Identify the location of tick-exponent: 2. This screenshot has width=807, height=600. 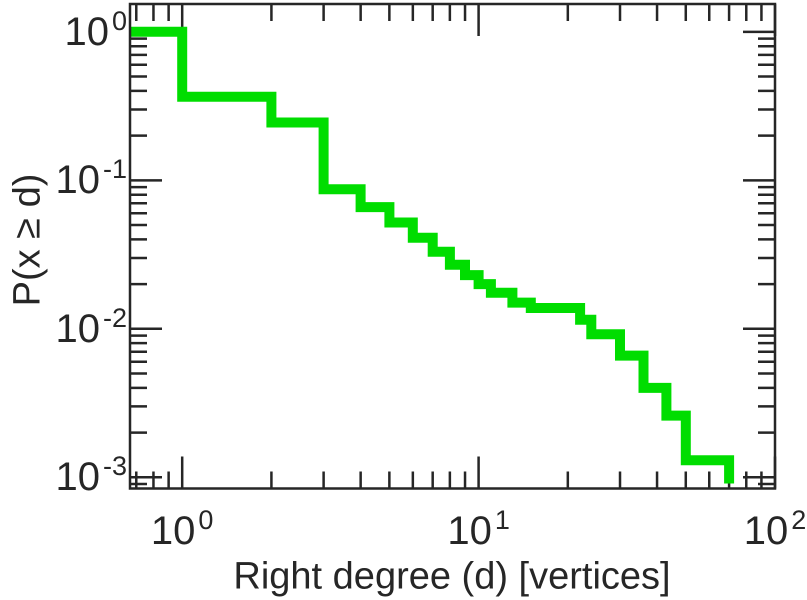
(799, 520).